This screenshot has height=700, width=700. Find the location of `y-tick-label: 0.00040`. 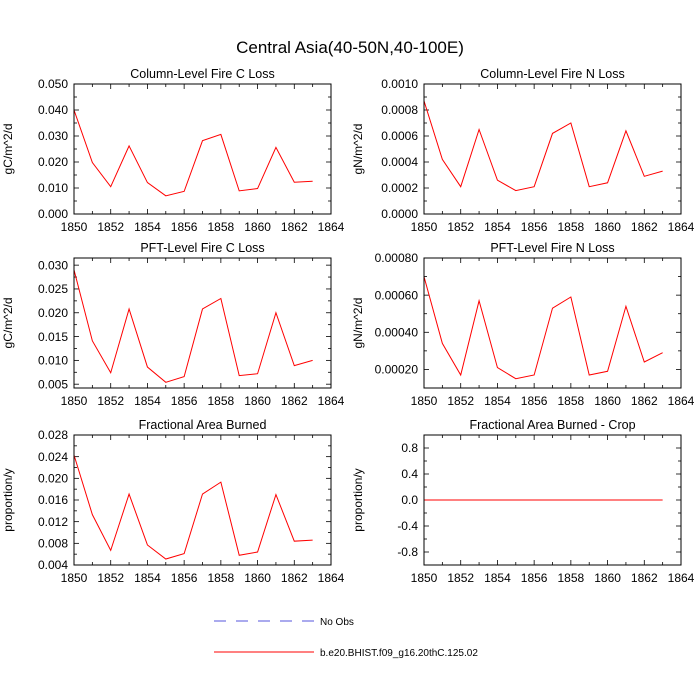

y-tick-label: 0.00040 is located at coordinates (397, 332).